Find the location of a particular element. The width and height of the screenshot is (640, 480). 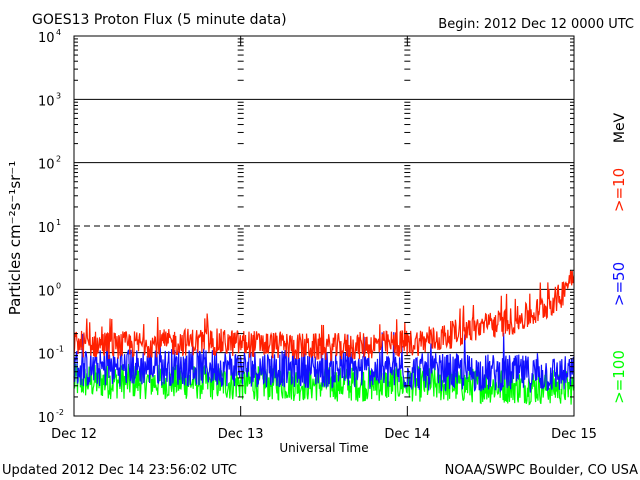

svg-text: -2 is located at coordinates (60, 412).